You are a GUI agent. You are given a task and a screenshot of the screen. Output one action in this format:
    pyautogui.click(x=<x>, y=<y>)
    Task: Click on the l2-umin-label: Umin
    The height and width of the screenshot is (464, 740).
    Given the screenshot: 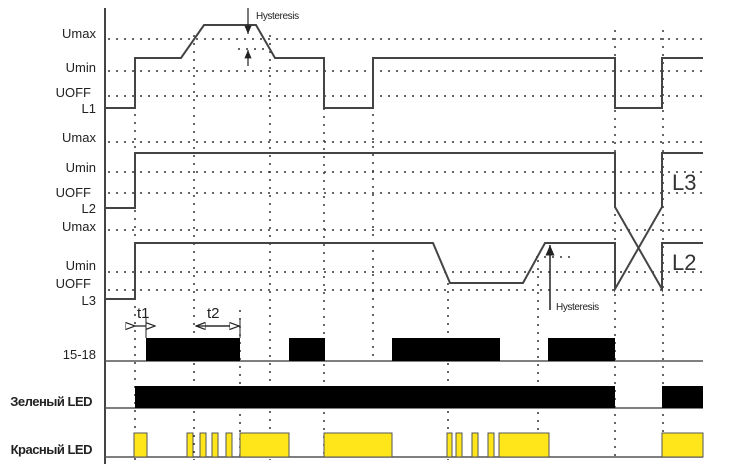 What is the action you would take?
    pyautogui.click(x=81, y=167)
    